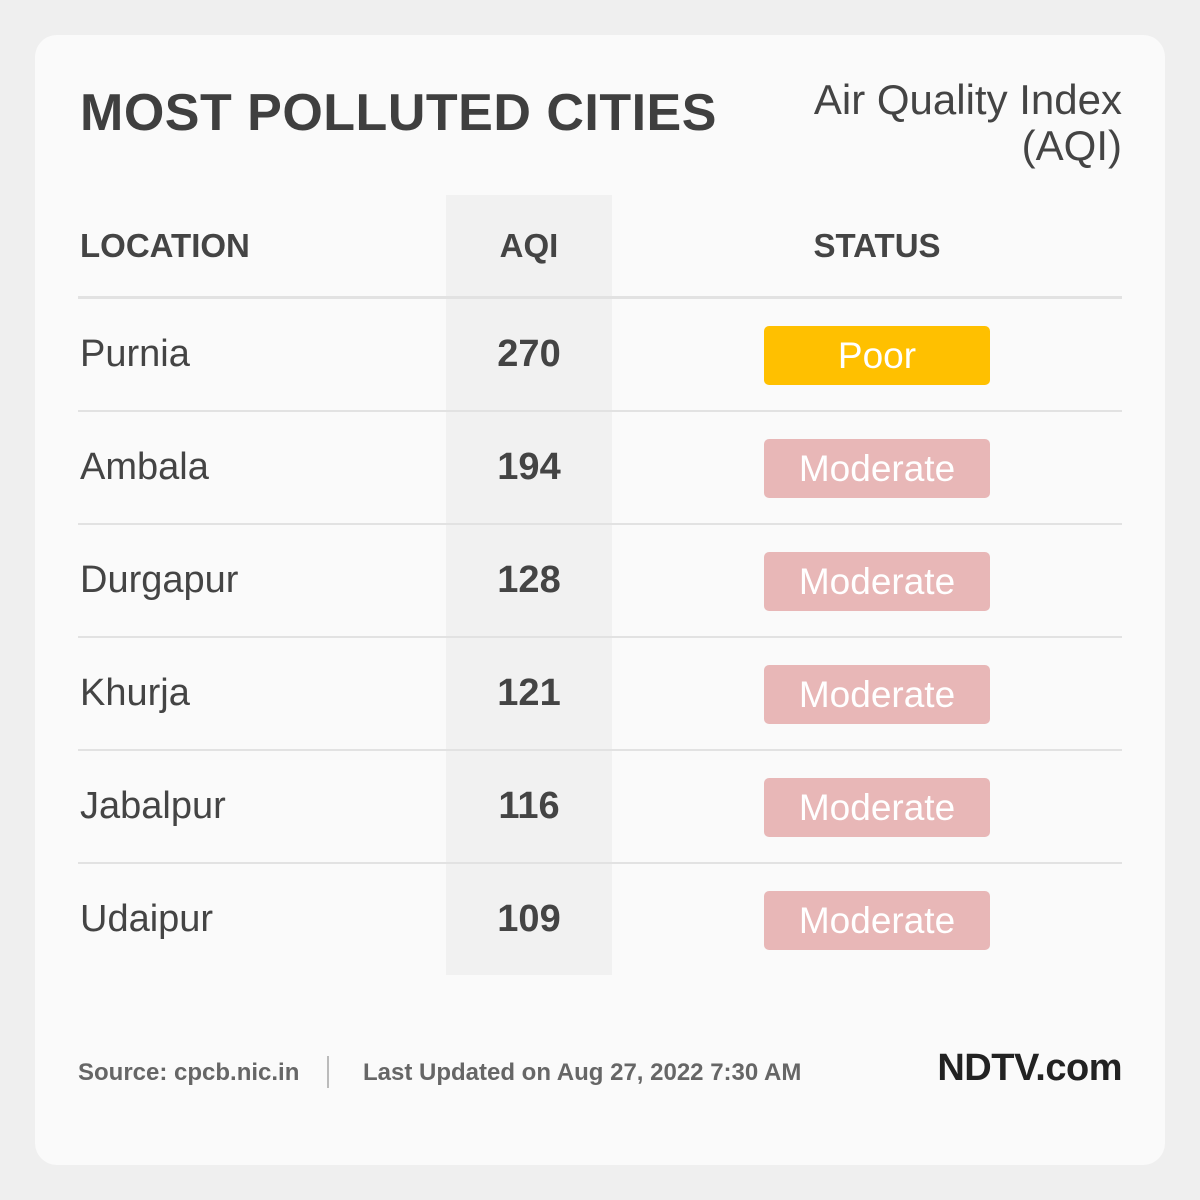 The image size is (1200, 1200). Describe the element at coordinates (147, 919) in the screenshot. I see `location-cell: Udaipur` at that location.